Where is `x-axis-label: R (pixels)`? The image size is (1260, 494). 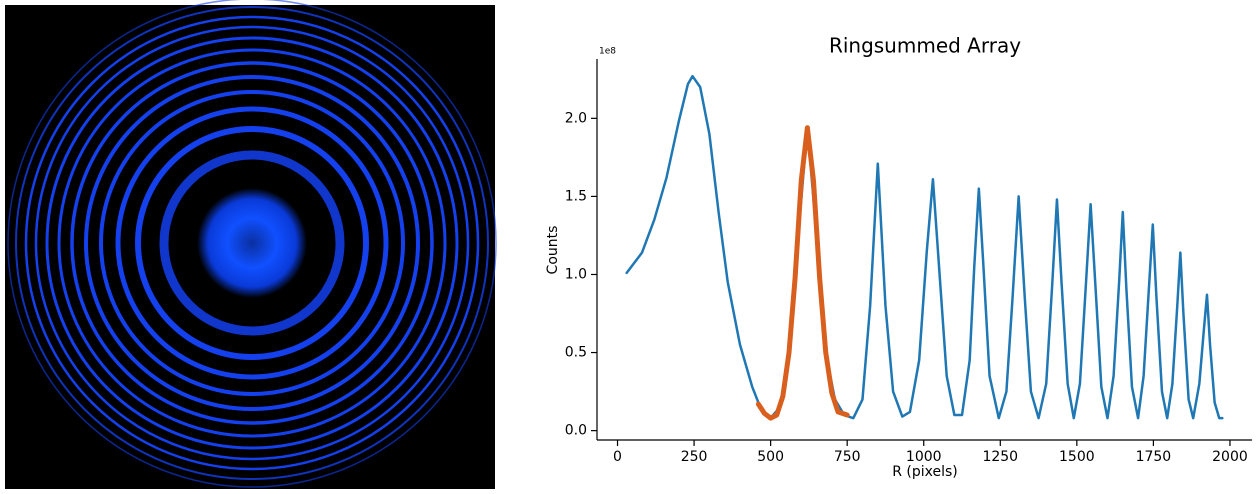
x-axis-label: R (pixels) is located at coordinates (925, 472).